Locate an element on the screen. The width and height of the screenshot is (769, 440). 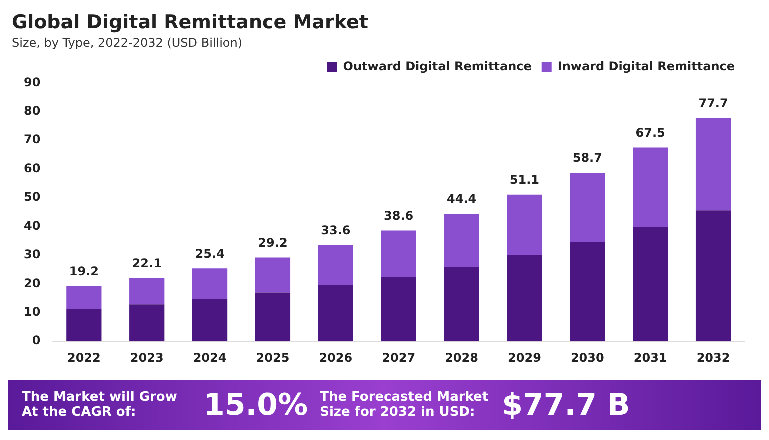
total-label: 67.5 is located at coordinates (651, 133).